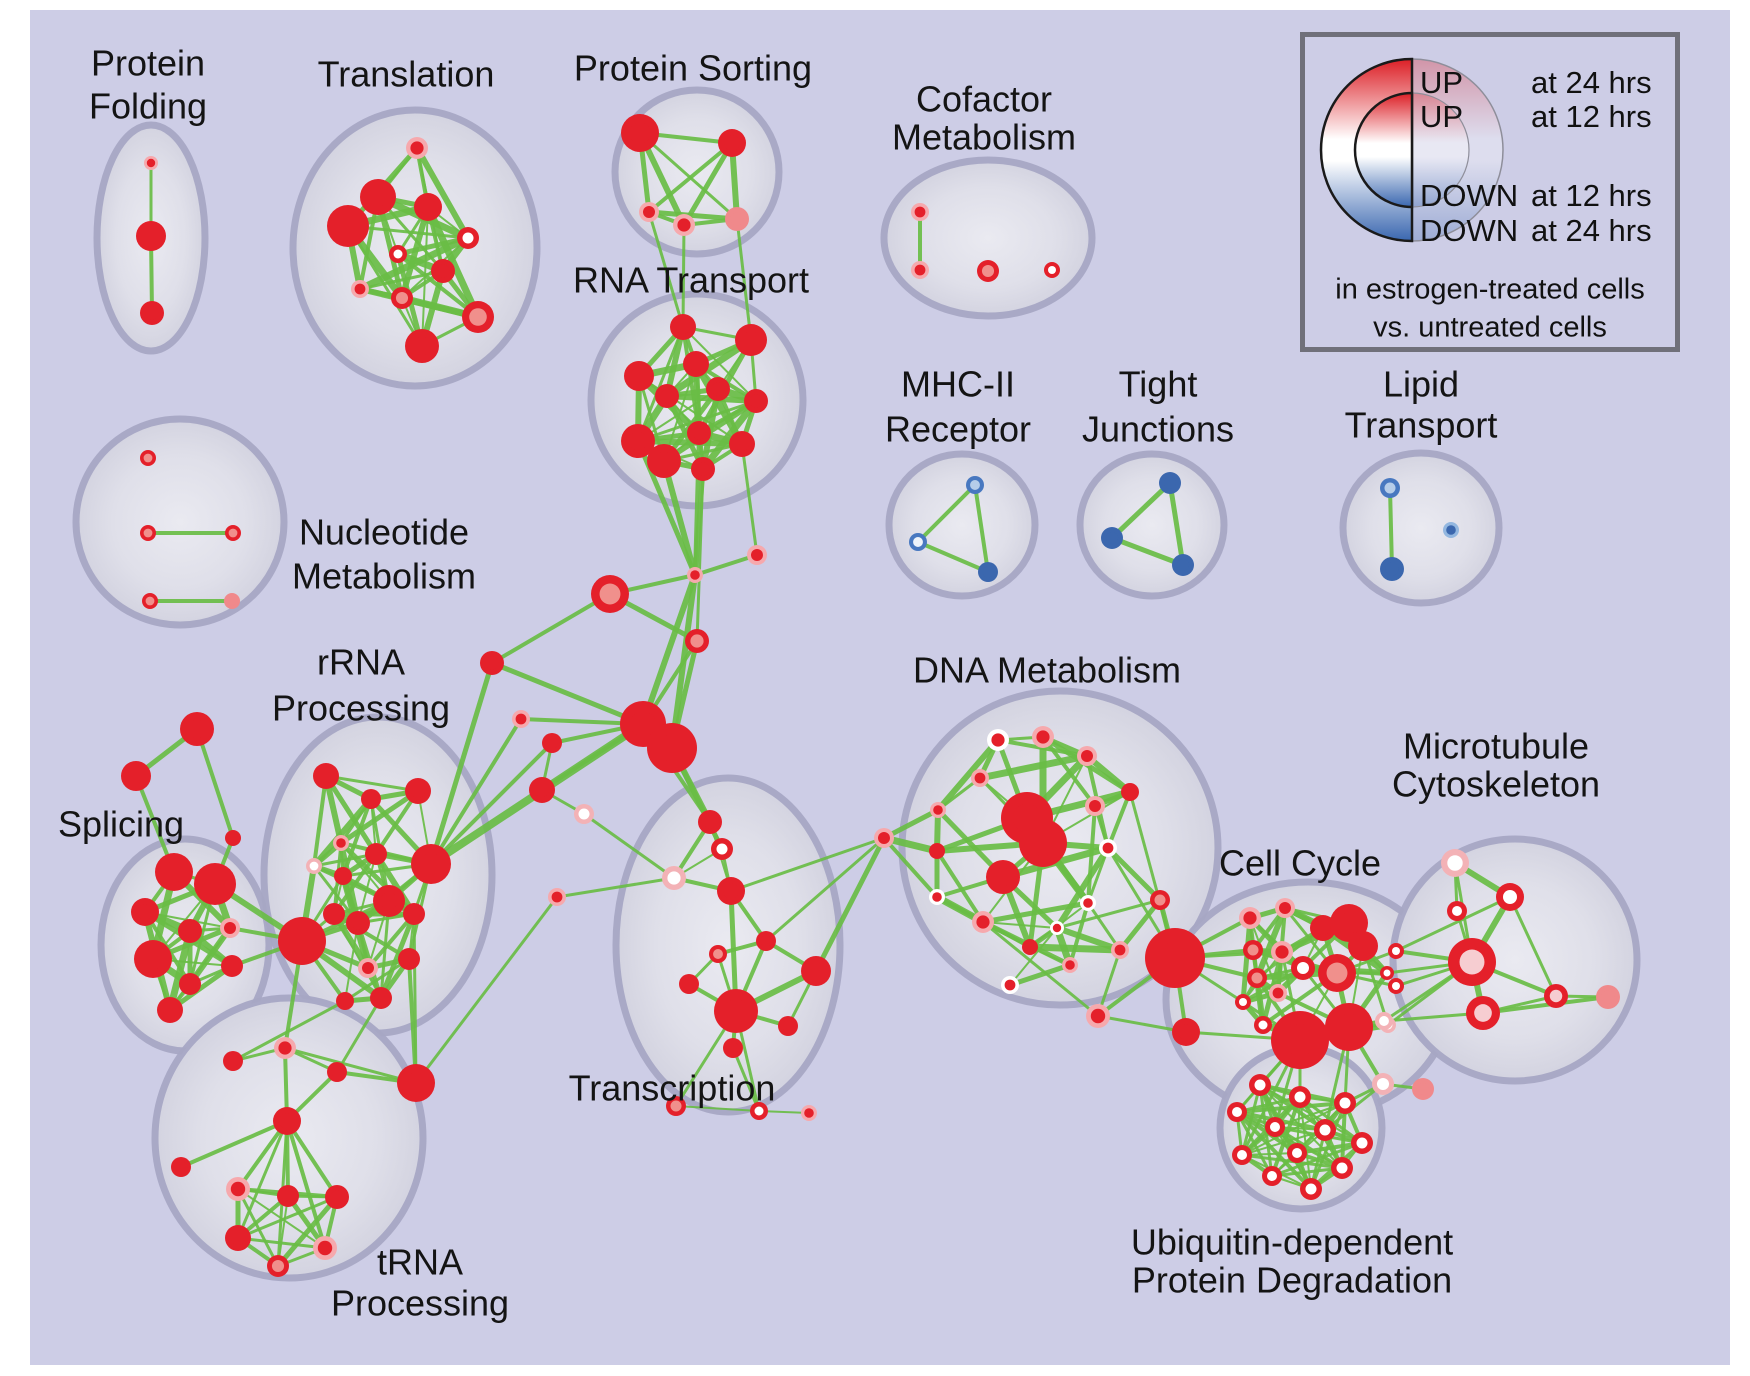 The height and width of the screenshot is (1376, 1750). I want to click on cluster-label-tight-junctions: Junctions, so click(1158, 429).